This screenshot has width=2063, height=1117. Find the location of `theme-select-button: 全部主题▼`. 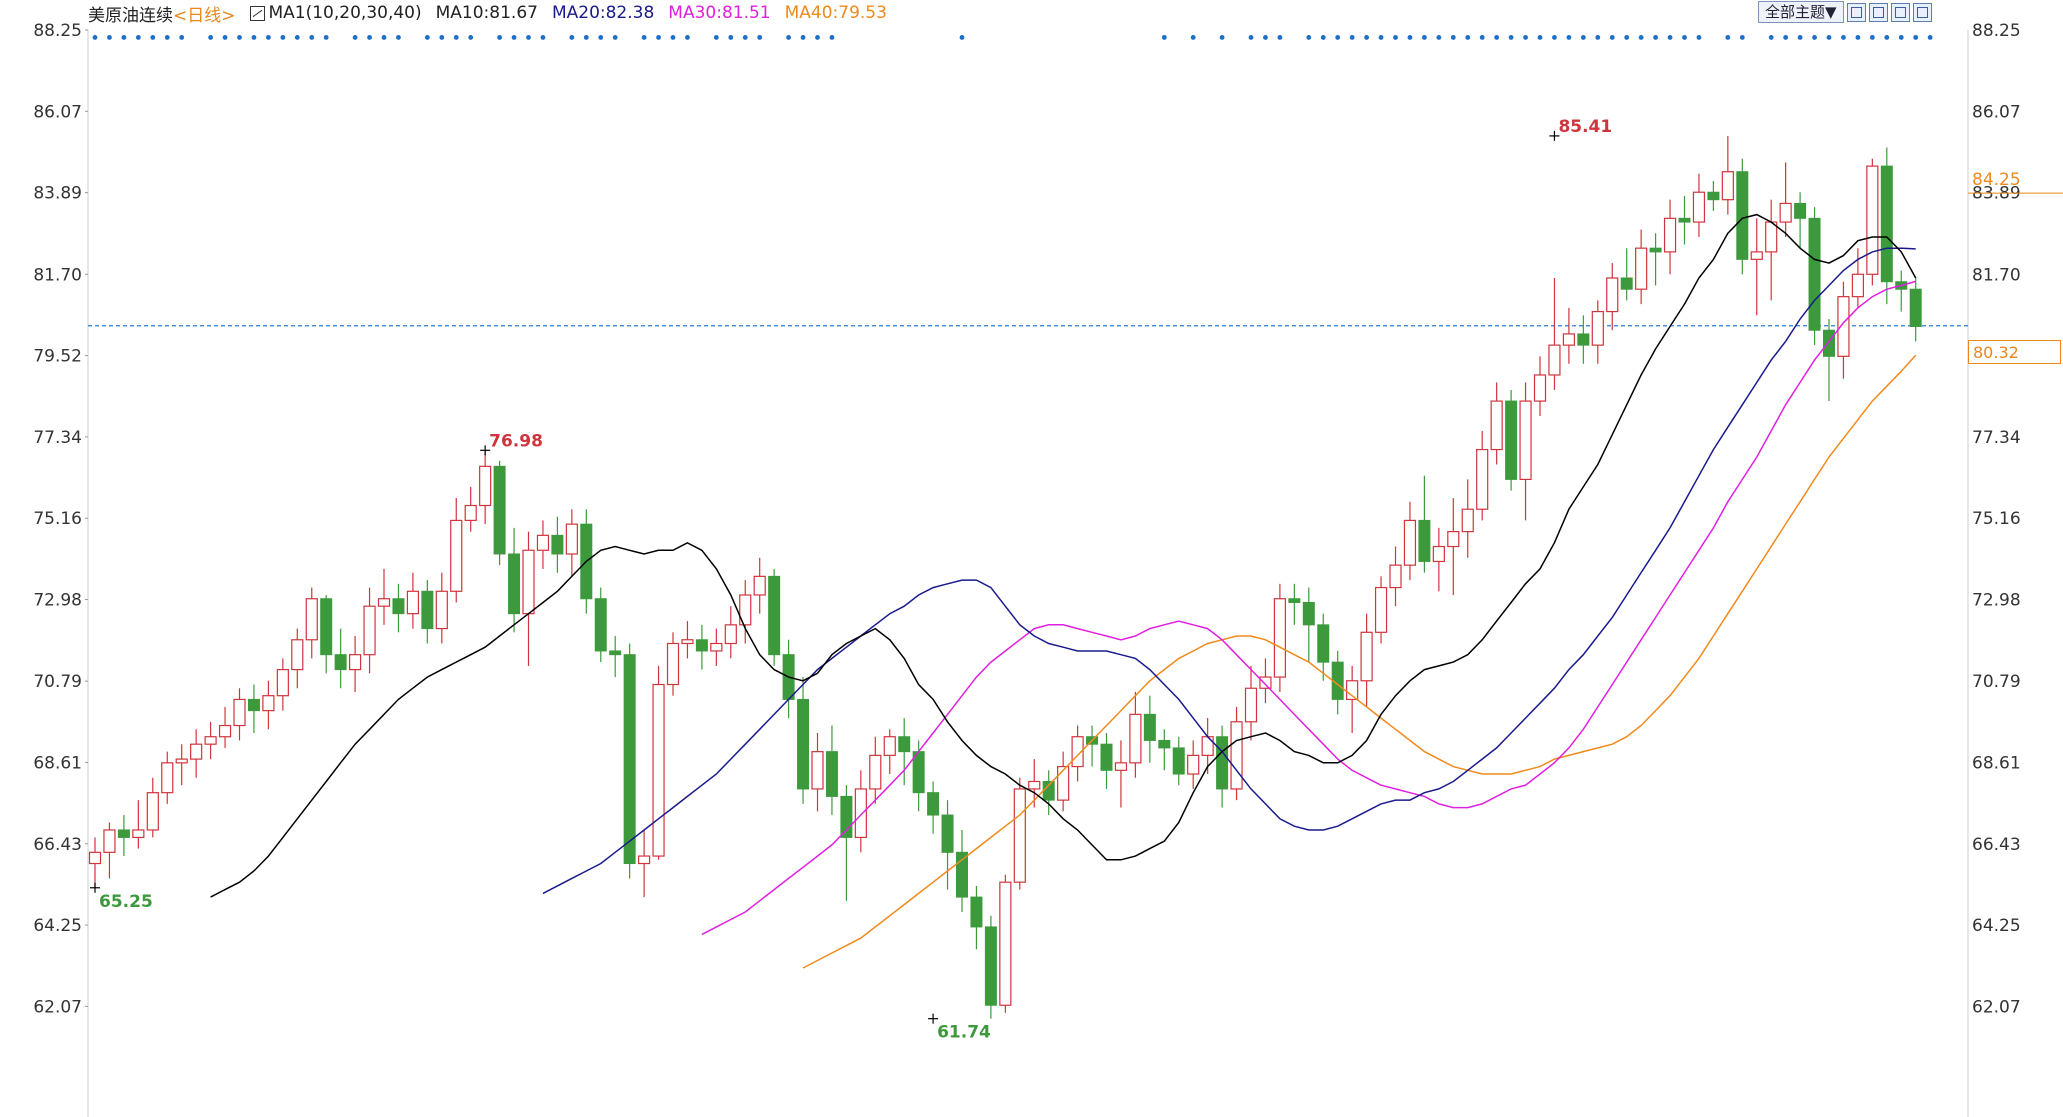

theme-select-button: 全部主题▼ is located at coordinates (1801, 12).